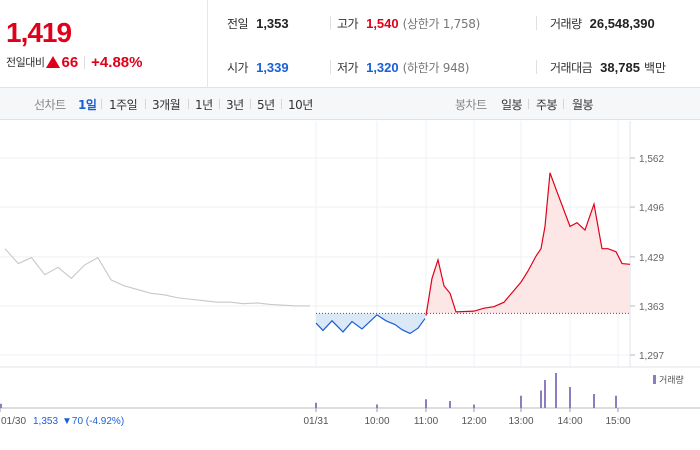 The image size is (700, 450). What do you see at coordinates (651, 208) in the screenshot?
I see `y-tick-label: 1,496` at bounding box center [651, 208].